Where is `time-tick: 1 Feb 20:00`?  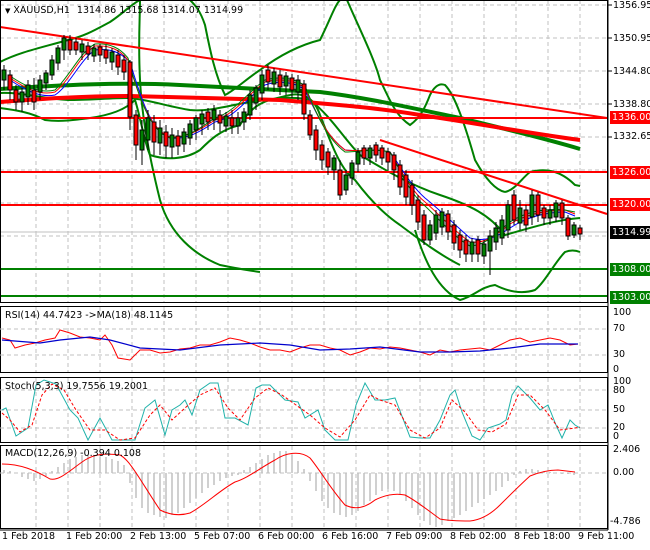 time-tick: 1 Feb 20:00 is located at coordinates (94, 536).